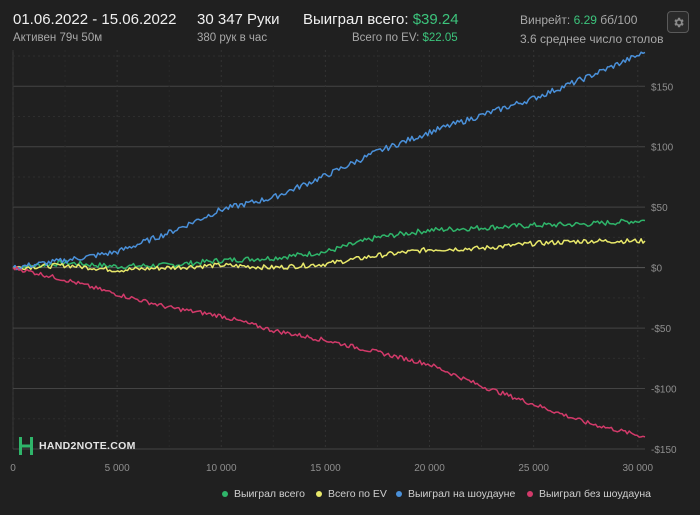 The width and height of the screenshot is (700, 515). Describe the element at coordinates (325, 468) in the screenshot. I see `x-tick-label: 15 000` at that location.